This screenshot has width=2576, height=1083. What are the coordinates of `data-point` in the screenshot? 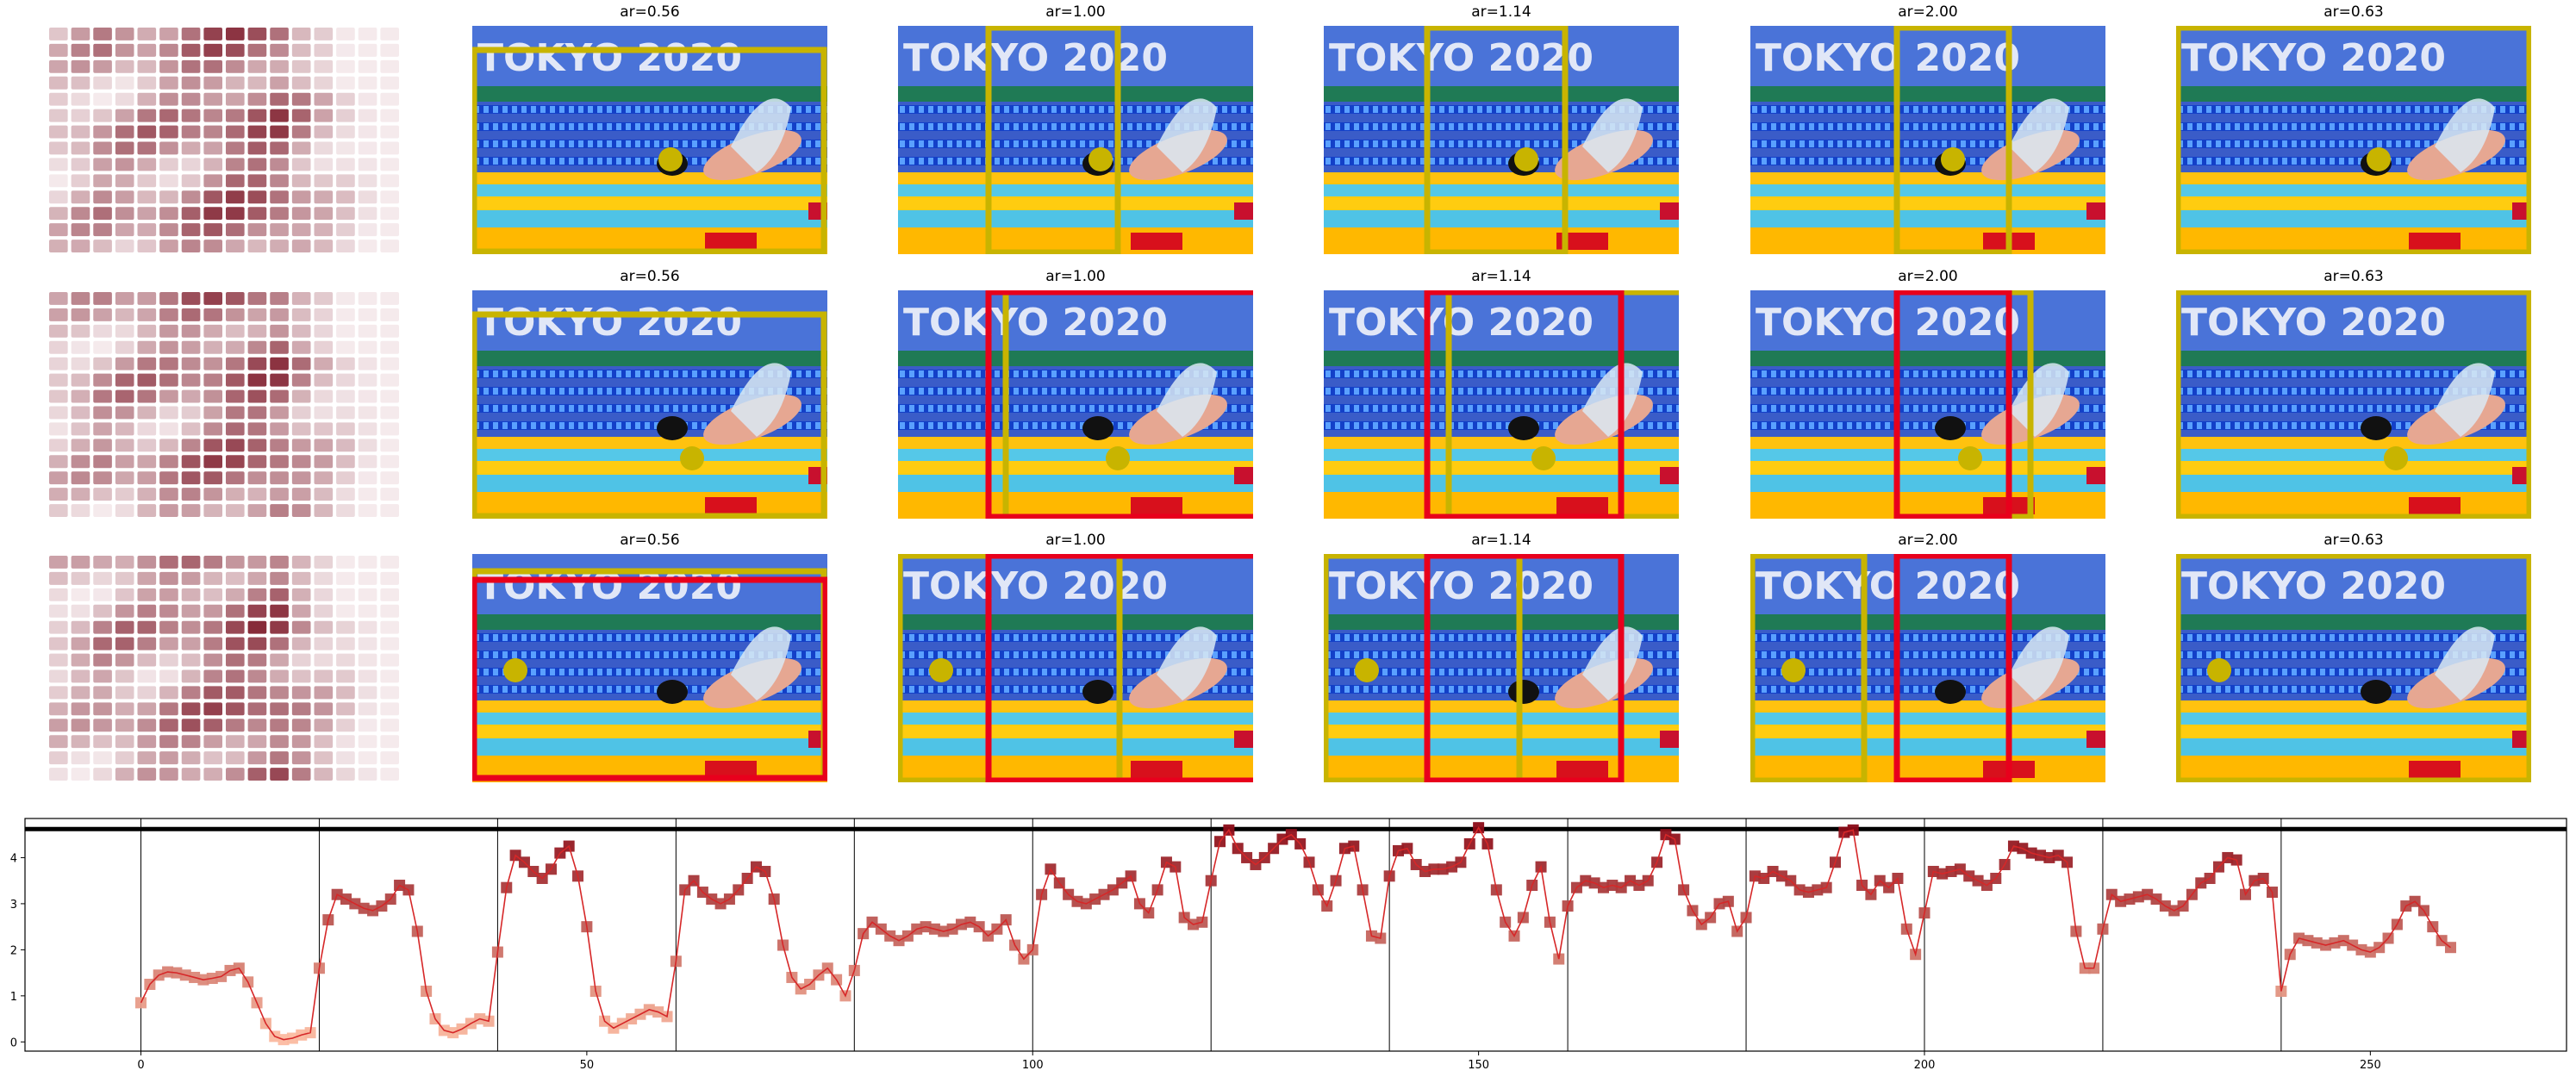 It's located at (2450, 948).